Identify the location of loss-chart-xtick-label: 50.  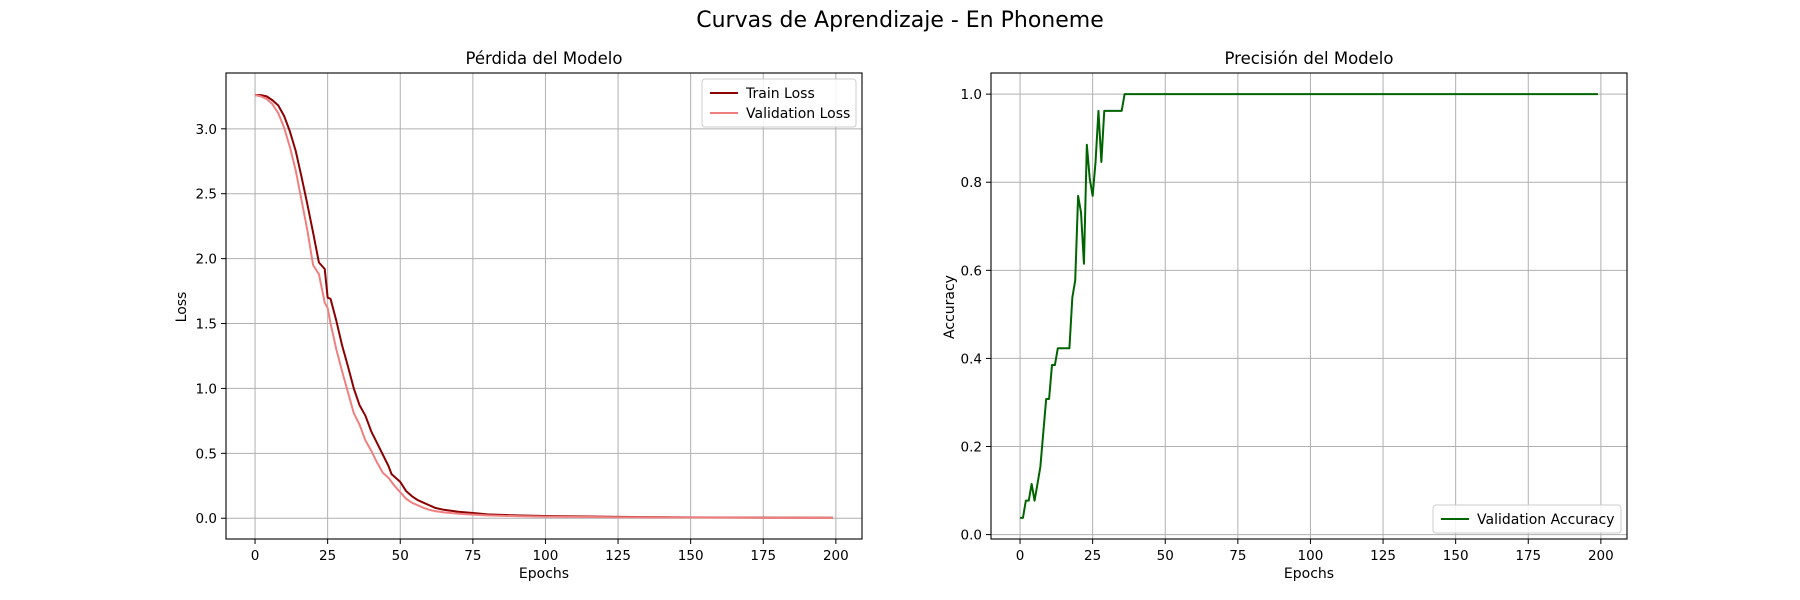
(400, 556).